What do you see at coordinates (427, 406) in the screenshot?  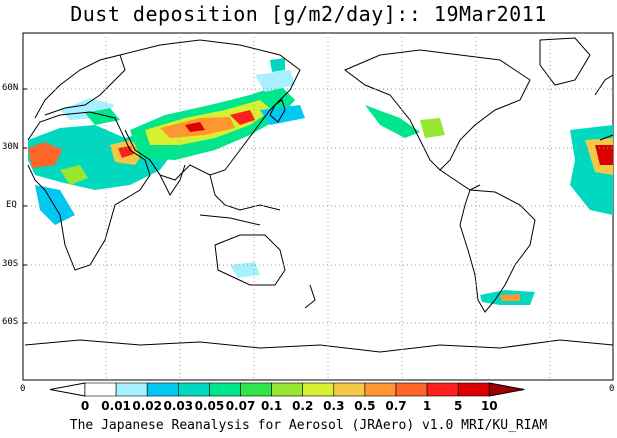 I see `colorbar-label: 1` at bounding box center [427, 406].